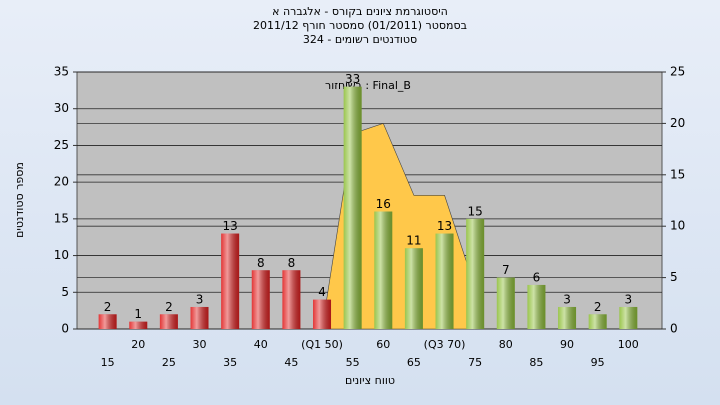 The image size is (720, 405). Describe the element at coordinates (61, 255) in the screenshot. I see `y-tick-label: 10` at that location.